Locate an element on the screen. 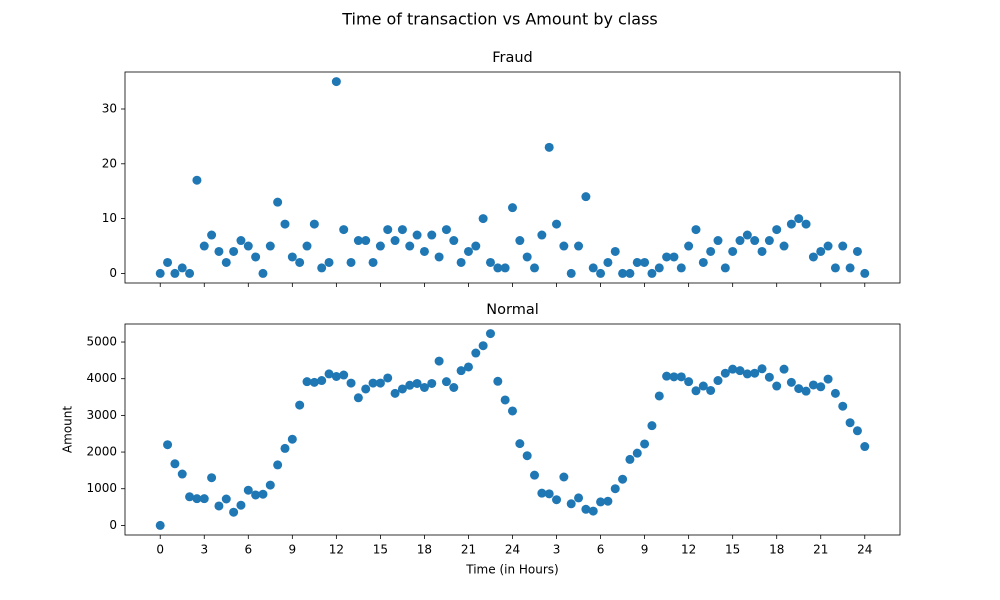 This screenshot has height=600, width=1000. x-tick-label: 15 is located at coordinates (732, 550).